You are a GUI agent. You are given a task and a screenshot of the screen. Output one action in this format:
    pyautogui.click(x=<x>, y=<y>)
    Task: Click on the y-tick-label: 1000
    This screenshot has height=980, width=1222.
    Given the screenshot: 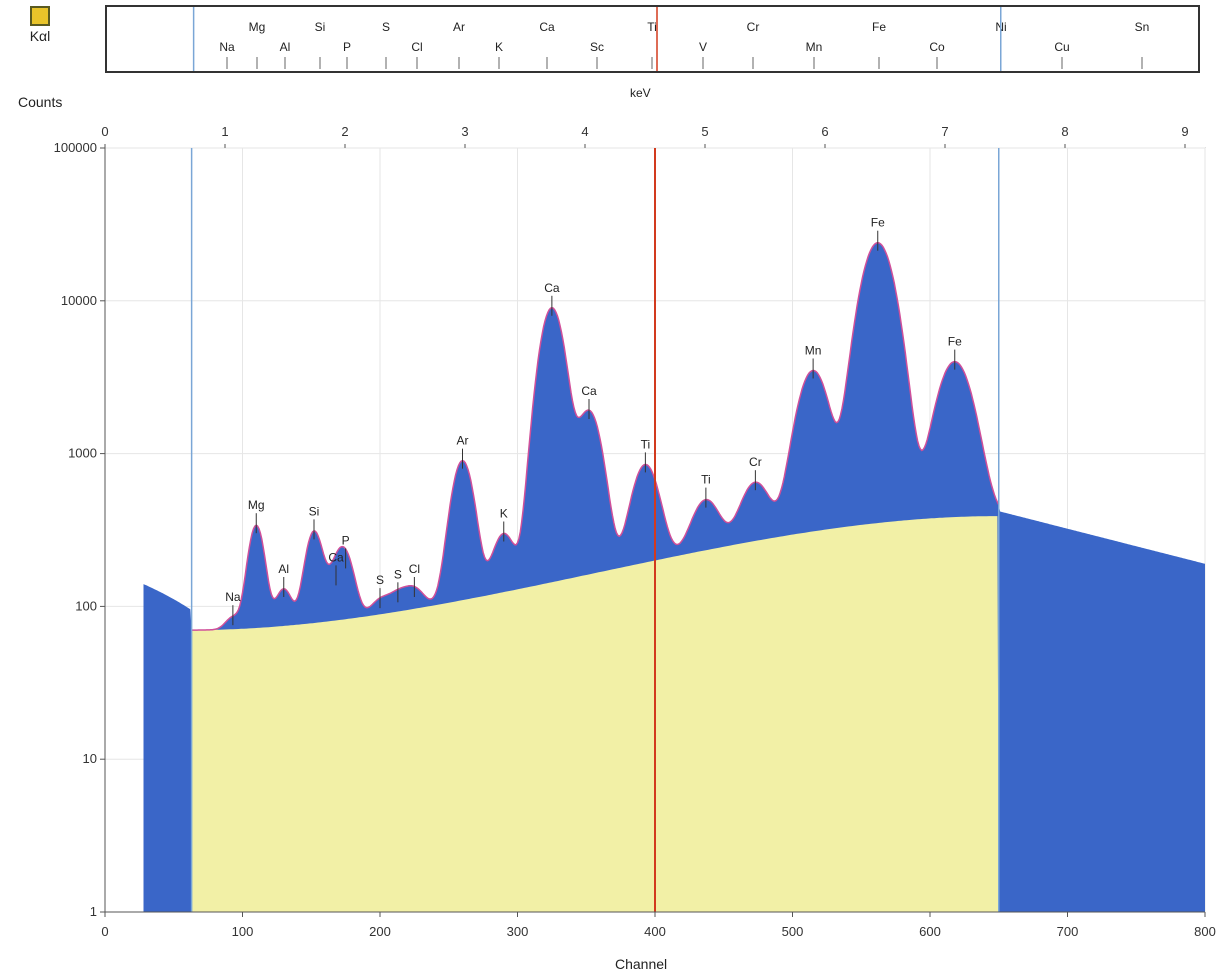 What is the action you would take?
    pyautogui.click(x=82, y=453)
    